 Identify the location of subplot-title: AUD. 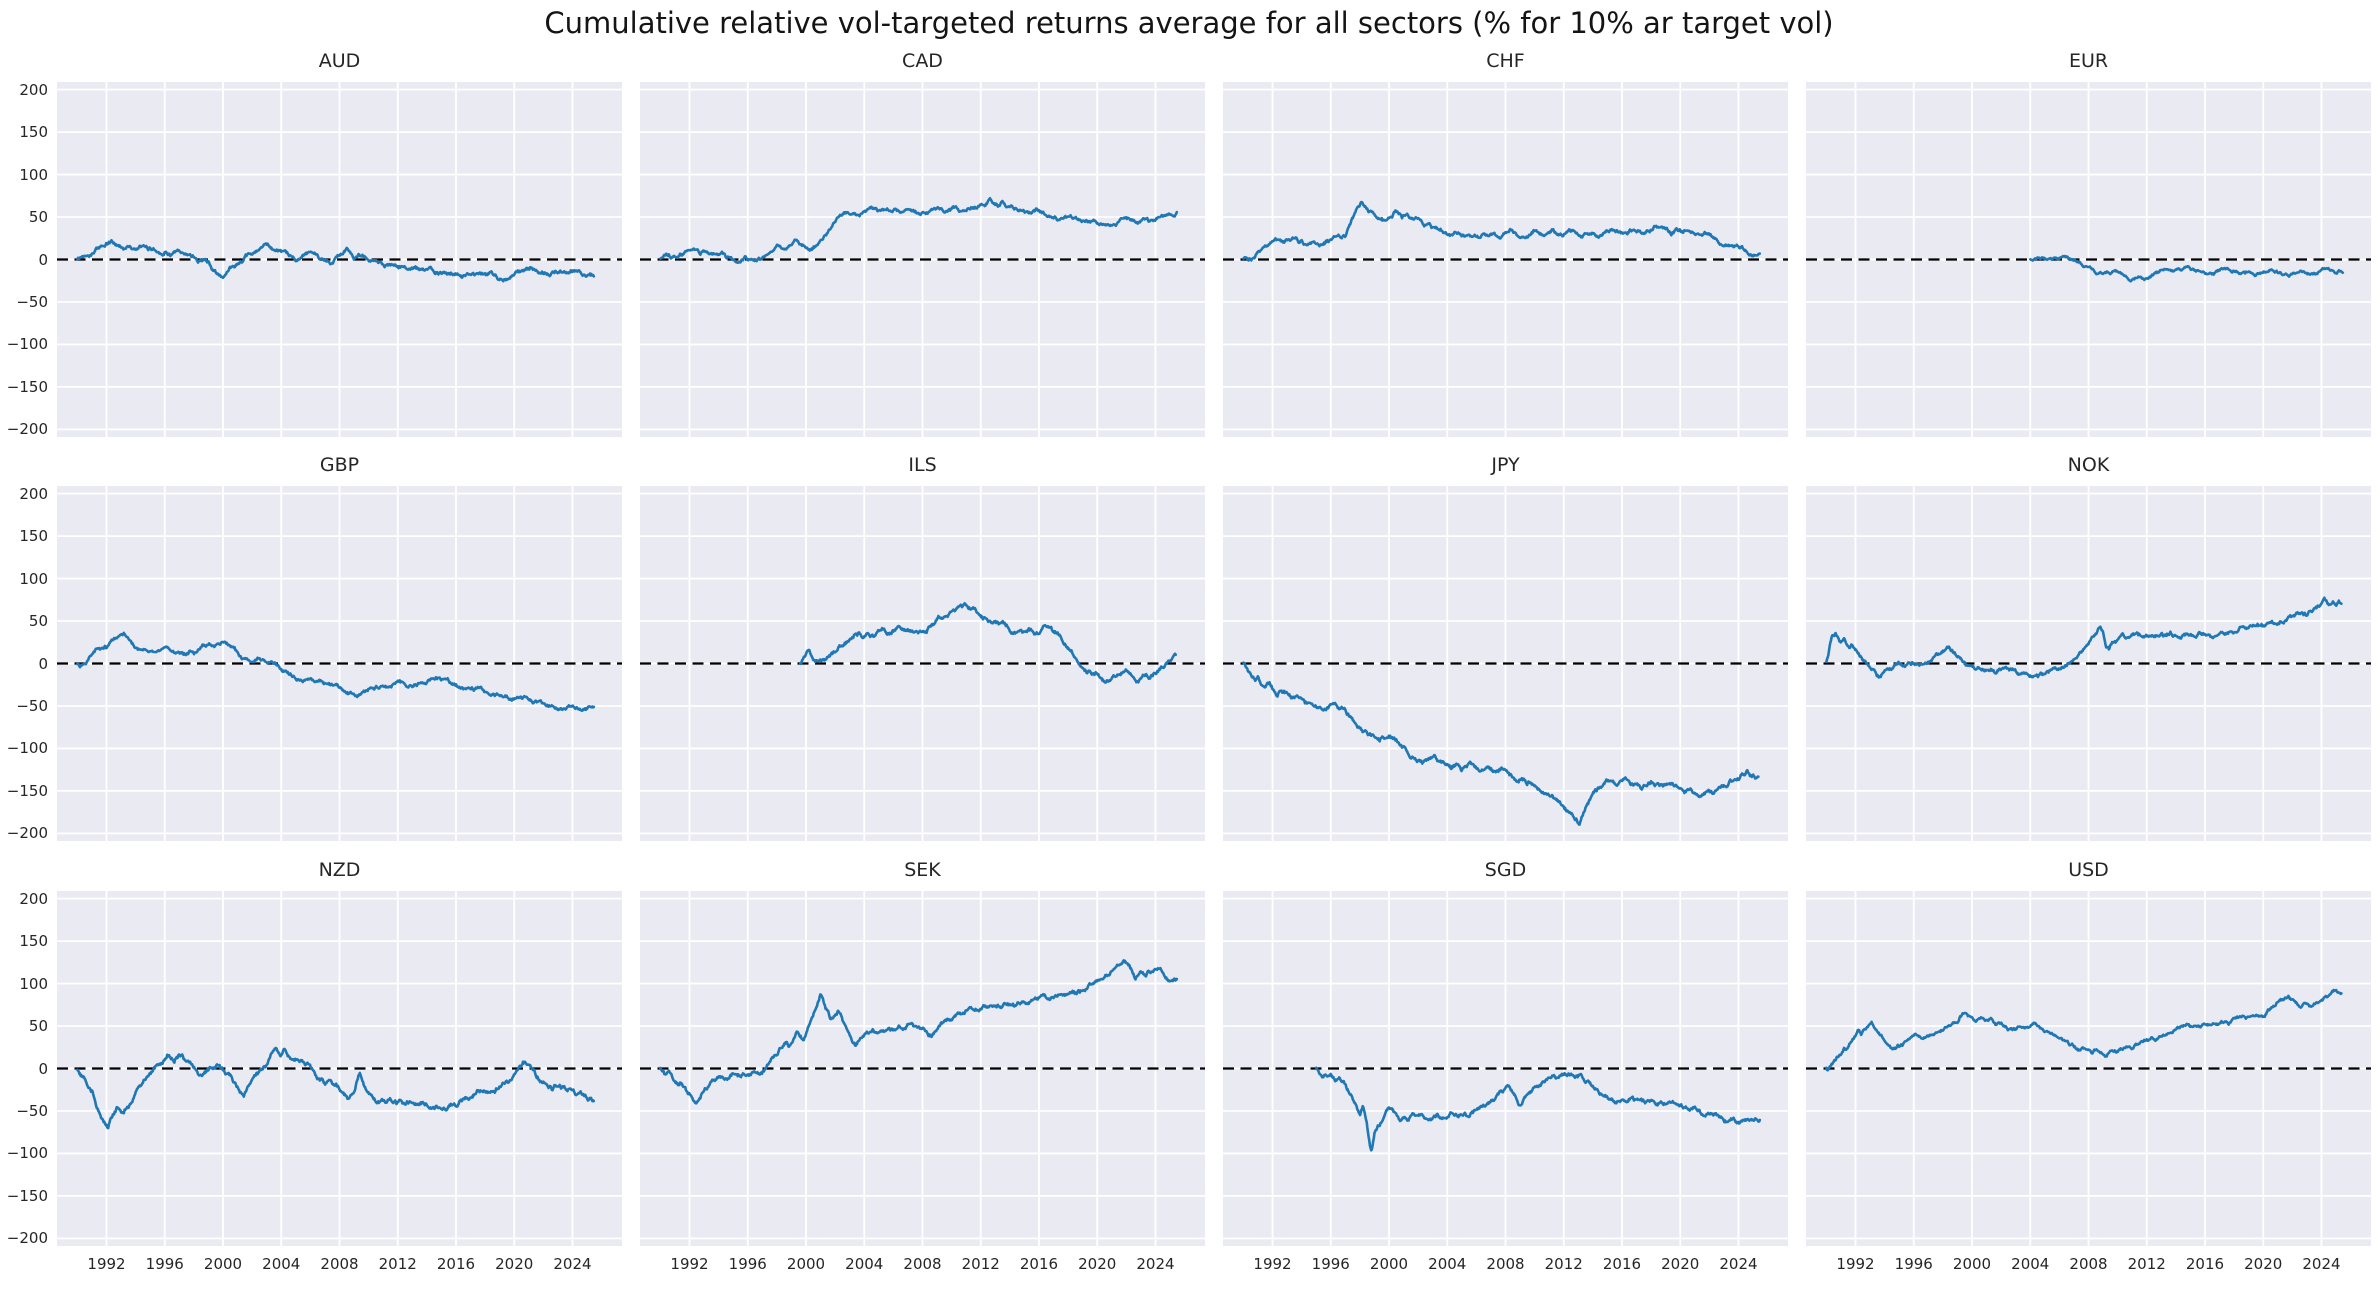
(339, 61).